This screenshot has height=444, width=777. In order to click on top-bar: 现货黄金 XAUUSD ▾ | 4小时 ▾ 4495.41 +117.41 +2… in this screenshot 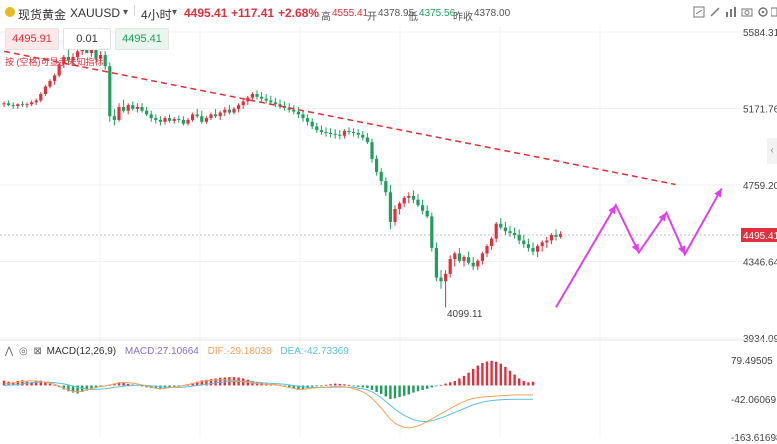, I will do `click(388, 13)`.